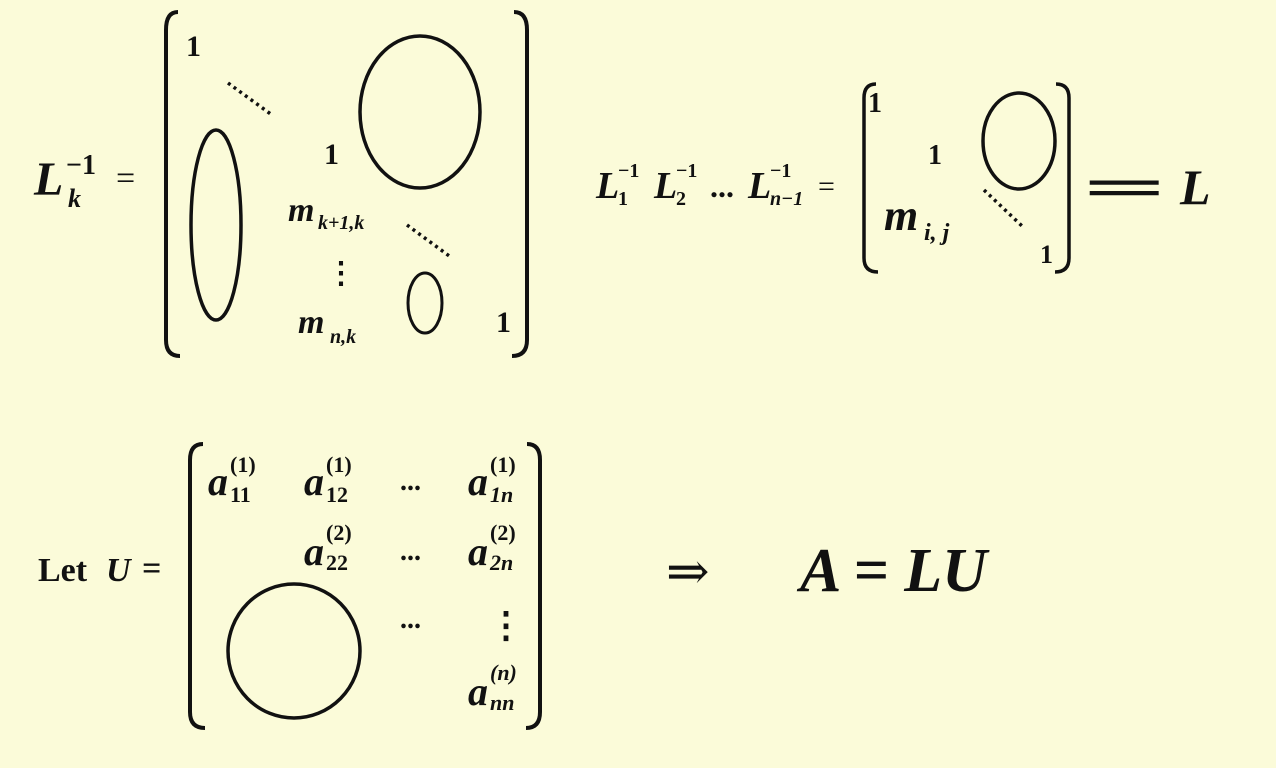 This screenshot has width=1276, height=768. Describe the element at coordinates (218, 481) in the screenshot. I see `a11-base: a` at that location.